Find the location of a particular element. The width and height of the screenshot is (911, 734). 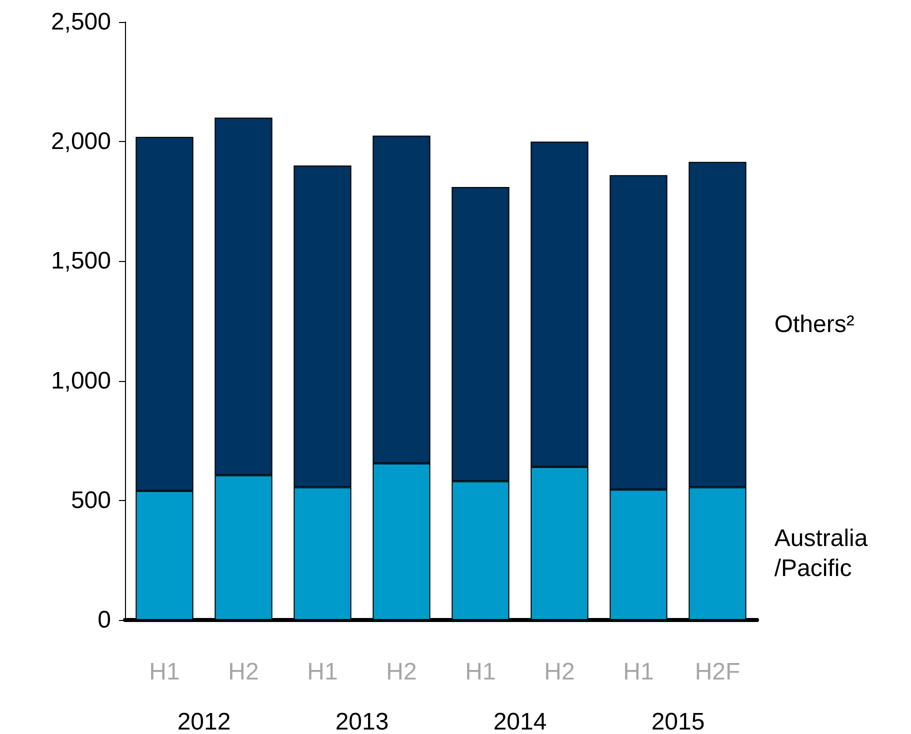

text: 2012 is located at coordinates (204, 721).